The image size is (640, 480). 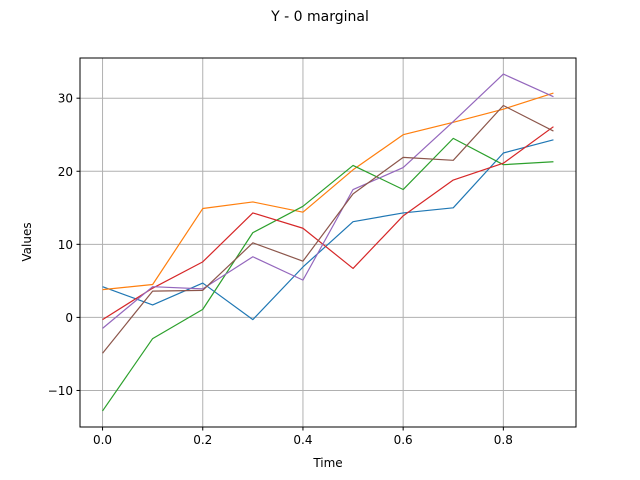 What do you see at coordinates (327, 463) in the screenshot?
I see `x-axis-label: Time` at bounding box center [327, 463].